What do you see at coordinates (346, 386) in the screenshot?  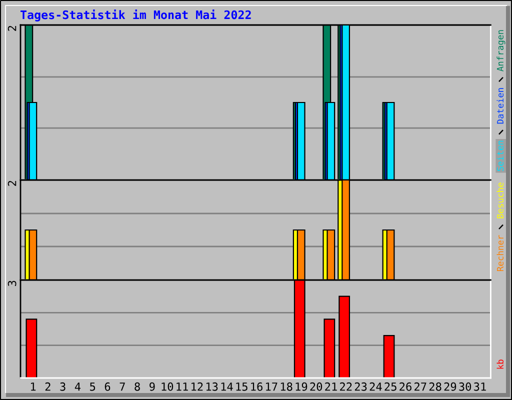 I see `x-tick-label: 22` at bounding box center [346, 386].